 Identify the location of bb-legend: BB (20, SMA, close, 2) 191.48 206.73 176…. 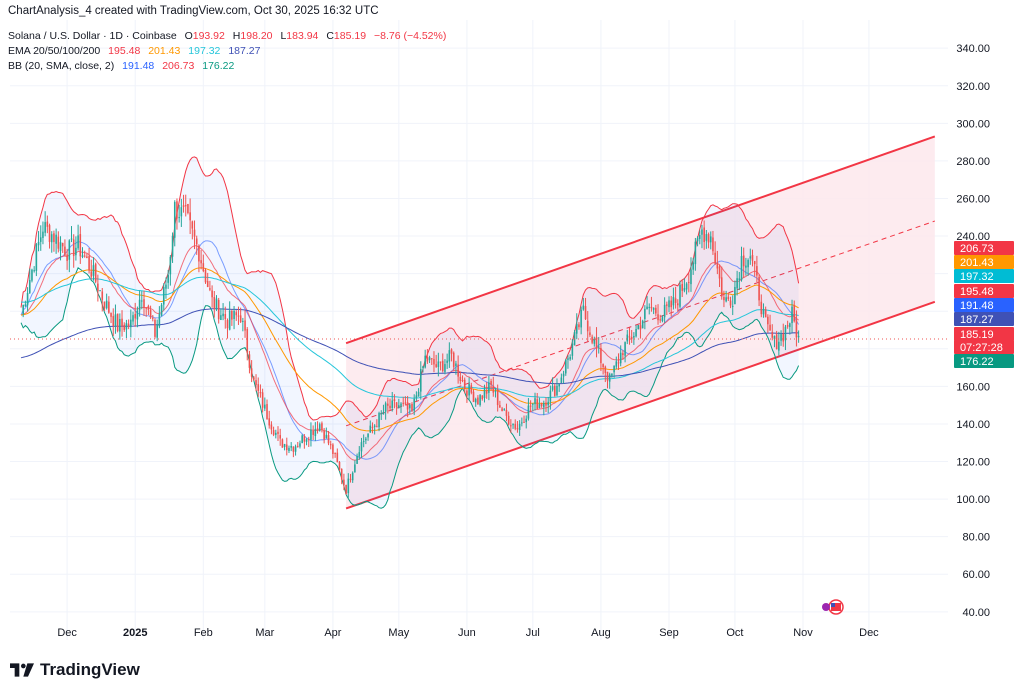
(123, 66).